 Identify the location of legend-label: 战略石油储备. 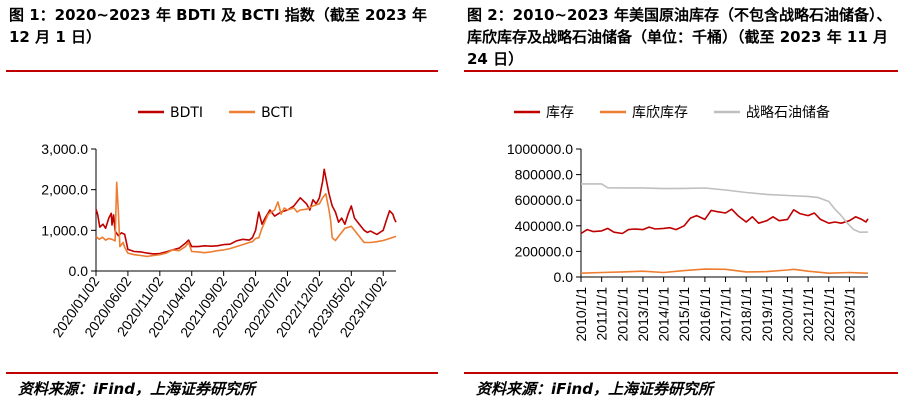
(788, 112).